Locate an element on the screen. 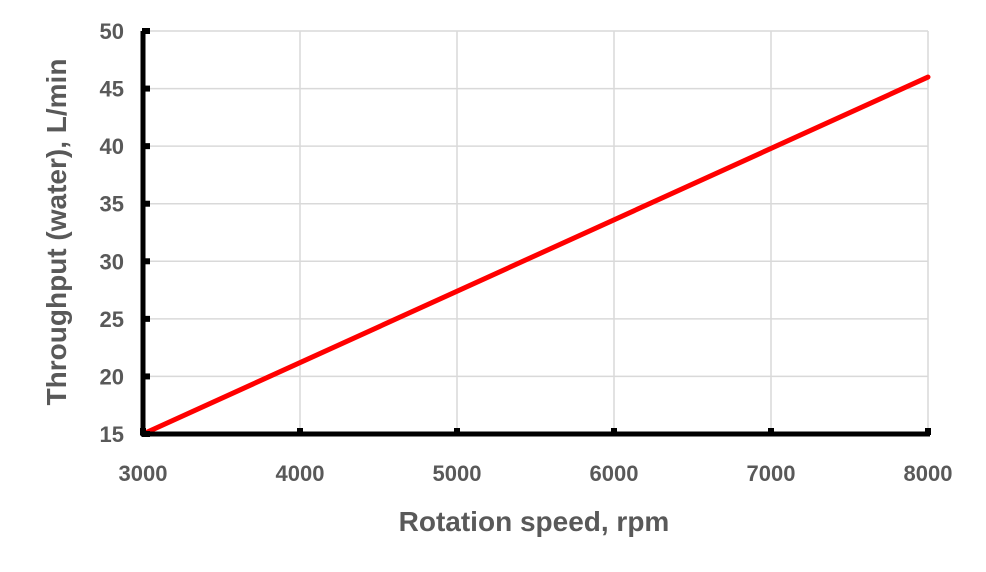 The image size is (986, 572). x-tick-label: 7000 is located at coordinates (771, 473).